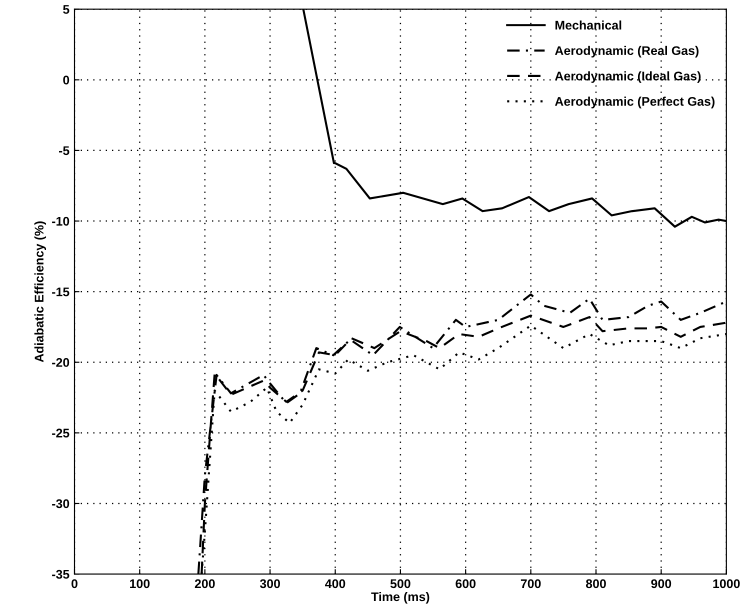  I want to click on x-tick-label: 0, so click(75, 583).